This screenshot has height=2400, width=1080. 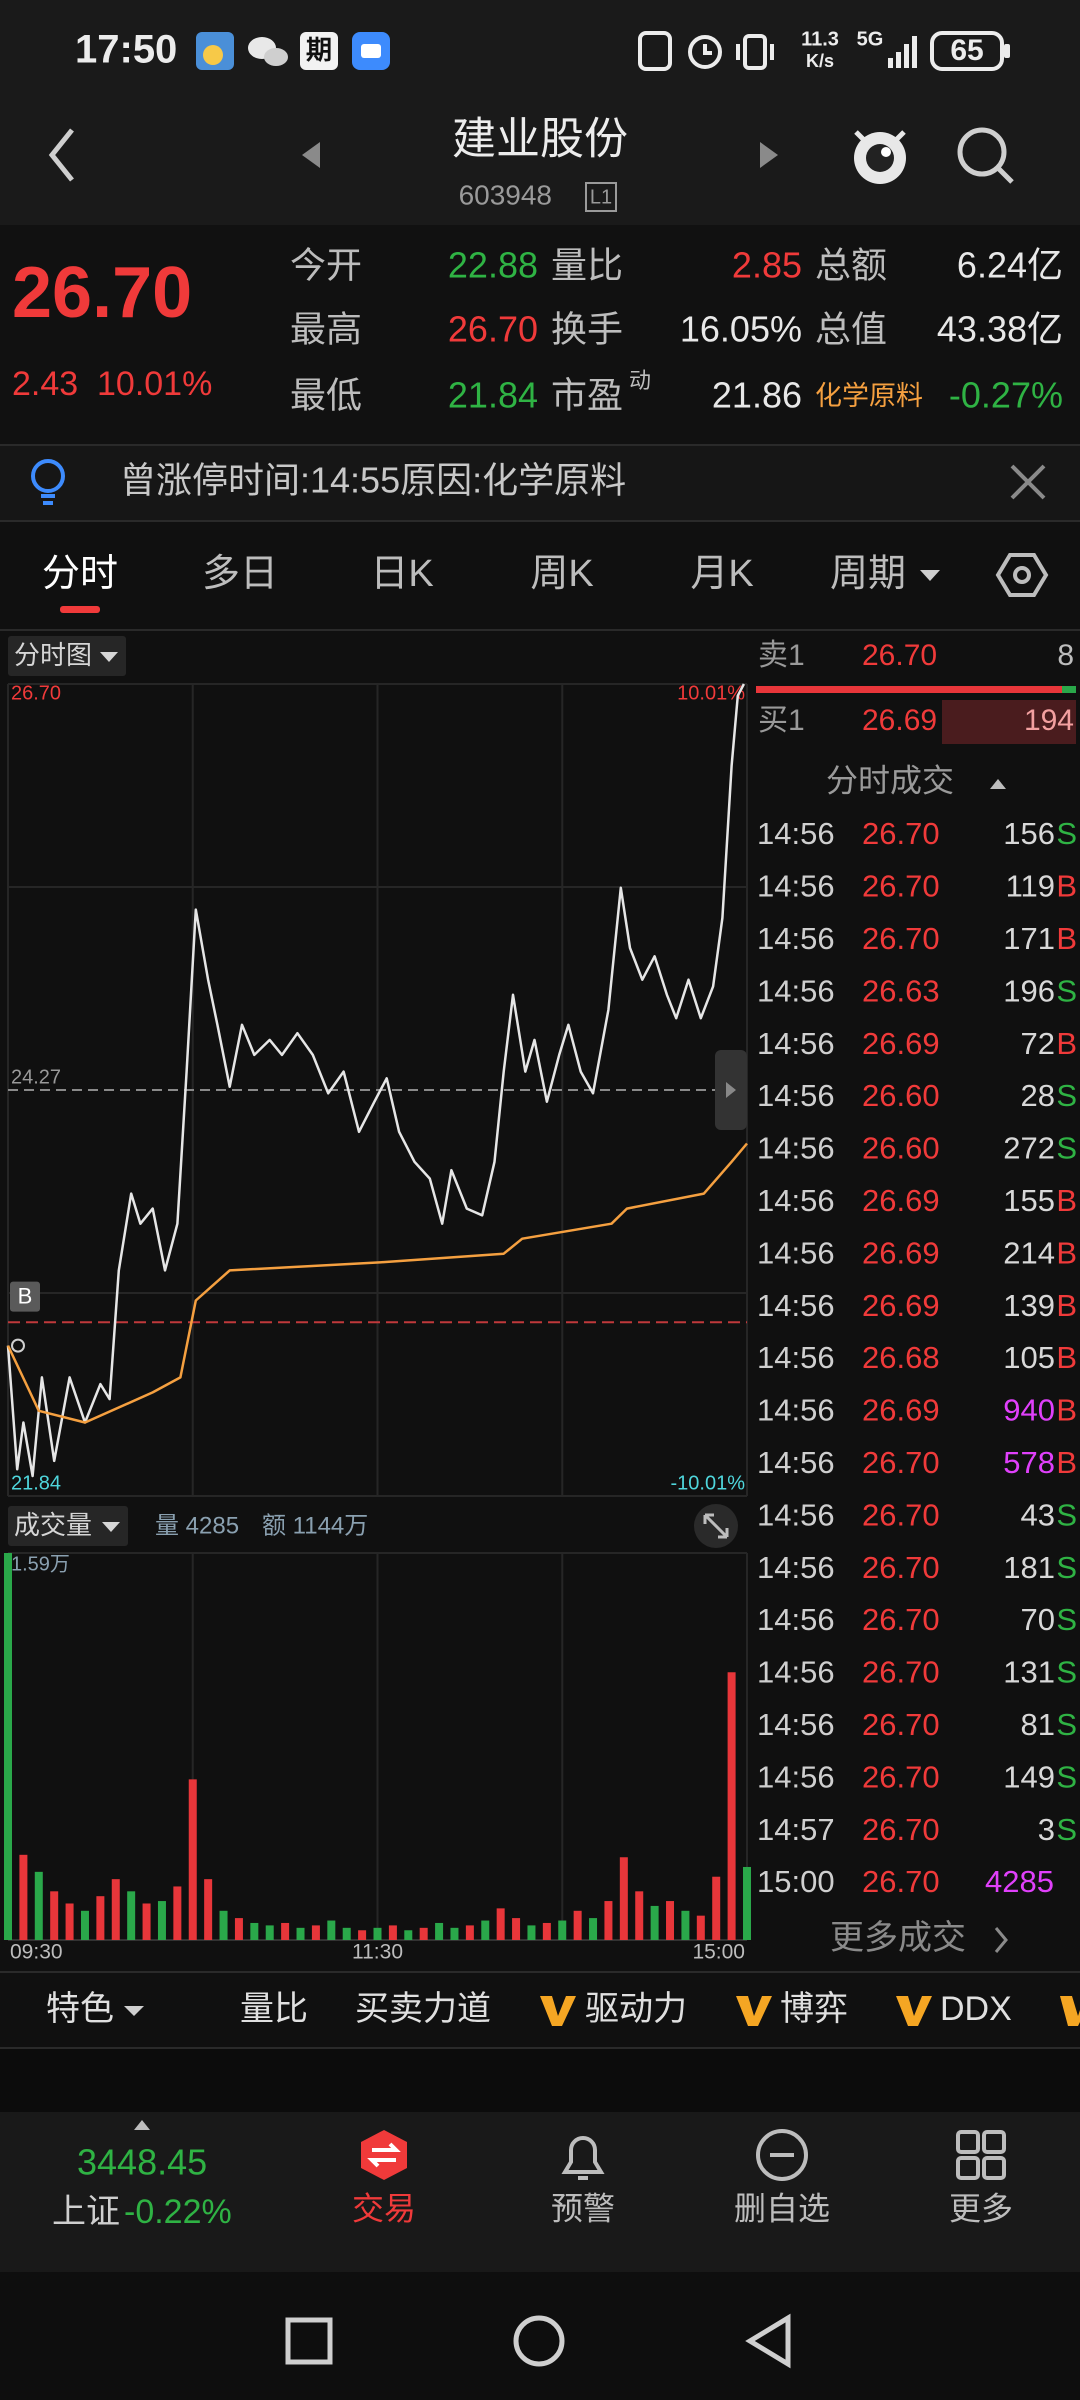 I want to click on trade-volume: 139, so click(x=1029, y=1305).